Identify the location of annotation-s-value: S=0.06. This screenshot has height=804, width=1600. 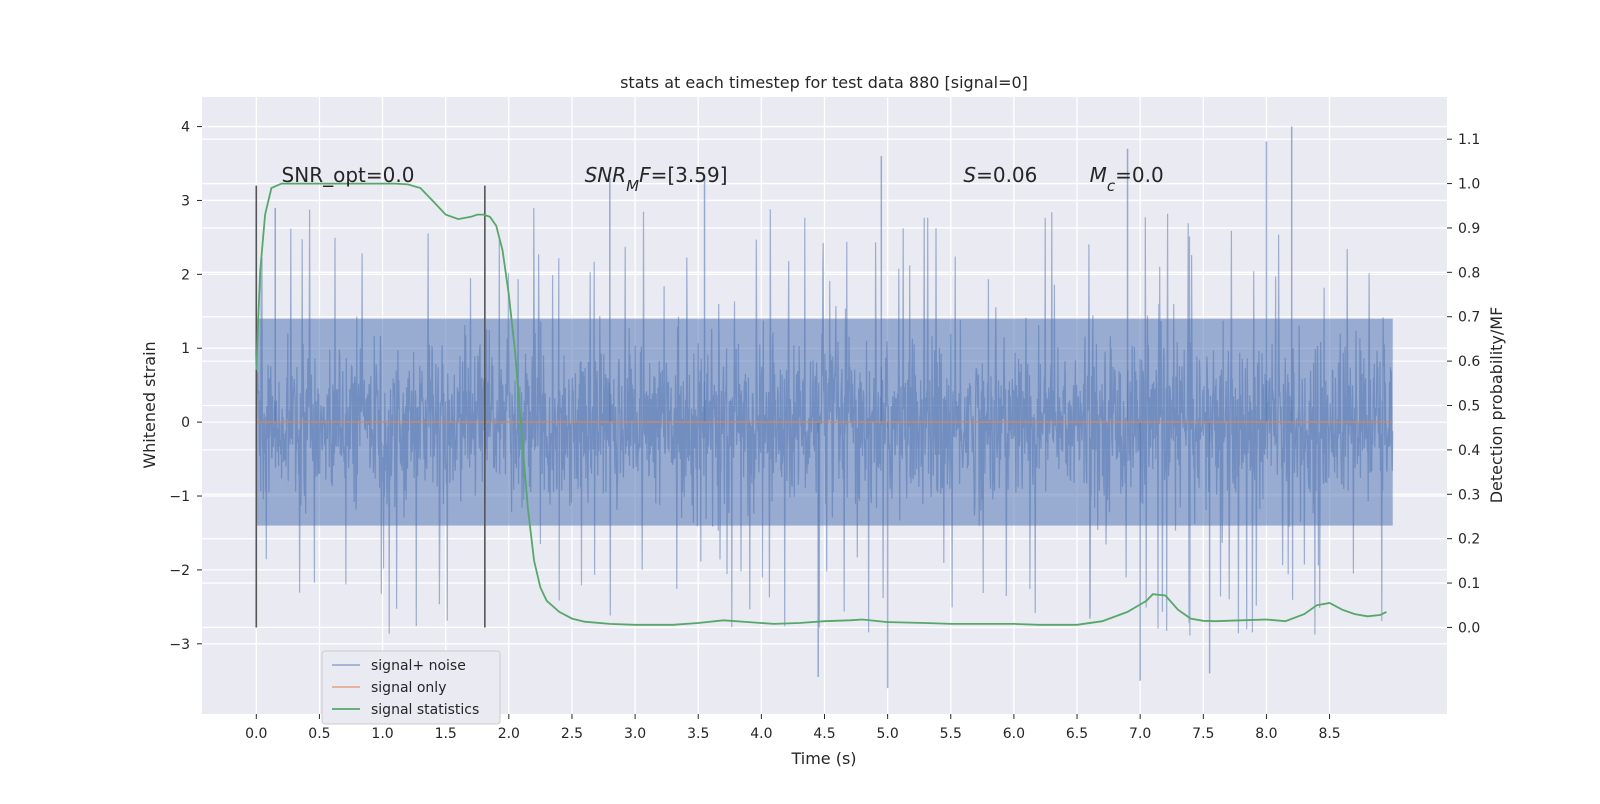
(1000, 175).